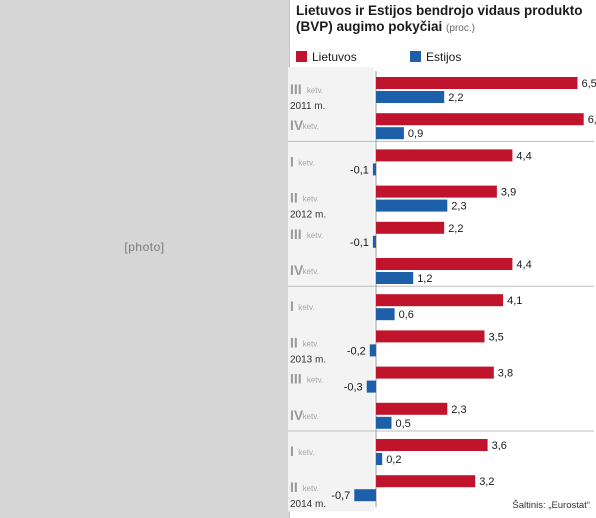 The height and width of the screenshot is (518, 596). What do you see at coordinates (296, 234) in the screenshot?
I see `quarter-roman-4: III` at bounding box center [296, 234].